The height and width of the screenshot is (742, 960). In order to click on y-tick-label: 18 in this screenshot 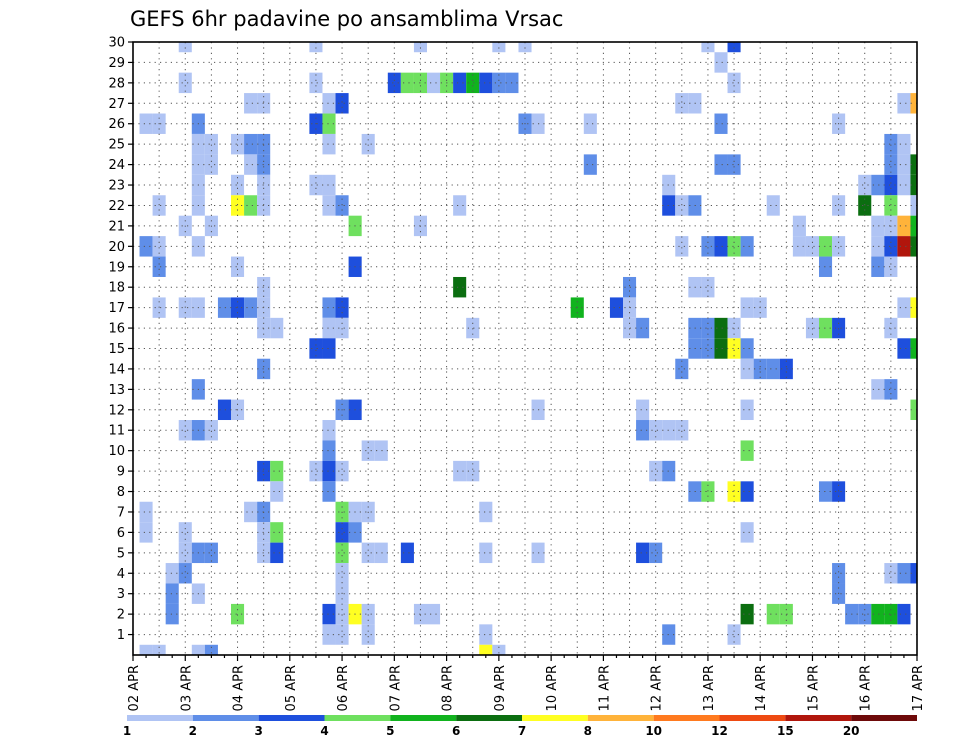, I will do `click(116, 288)`.